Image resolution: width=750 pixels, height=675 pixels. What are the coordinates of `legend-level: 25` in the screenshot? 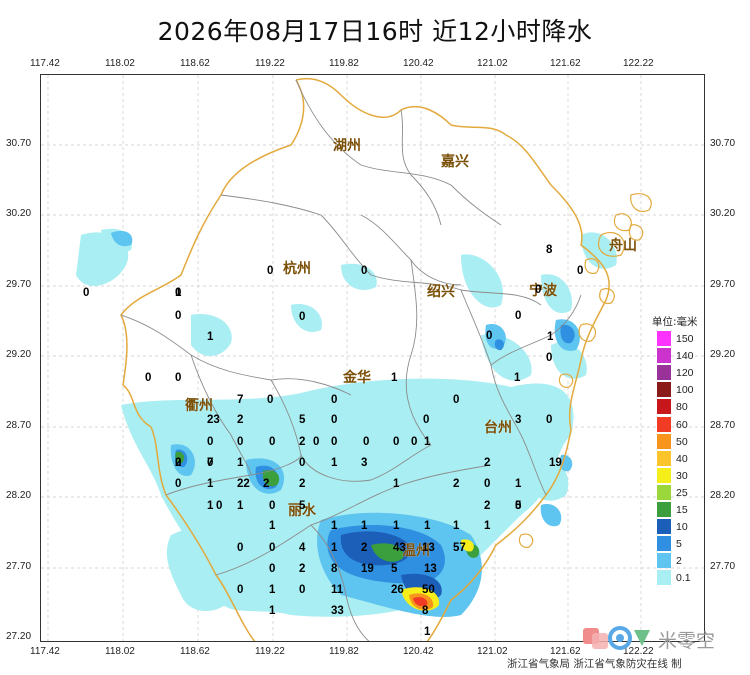 It's located at (685, 492).